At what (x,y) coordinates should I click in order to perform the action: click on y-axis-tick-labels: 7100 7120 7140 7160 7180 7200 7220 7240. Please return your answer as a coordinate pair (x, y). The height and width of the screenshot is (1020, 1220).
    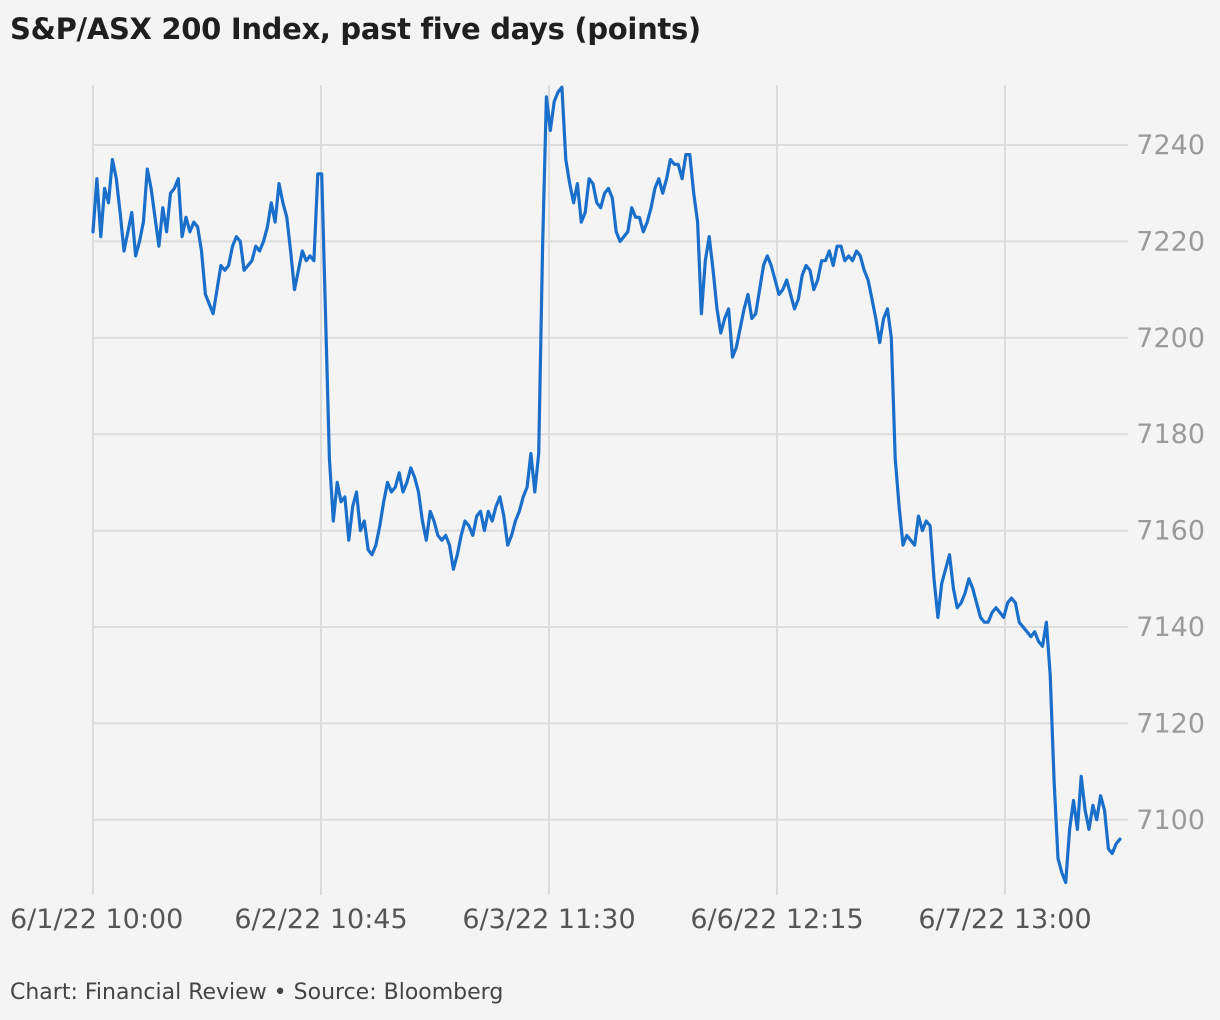
    Looking at the image, I should click on (1170, 483).